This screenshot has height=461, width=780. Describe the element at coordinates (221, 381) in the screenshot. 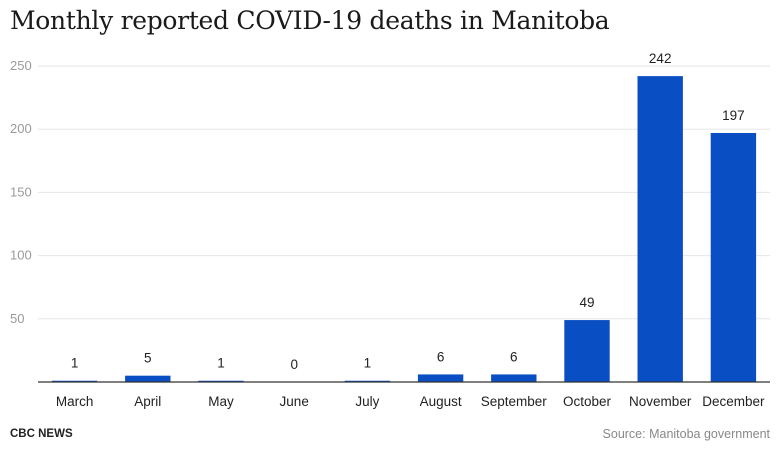

I see `bar-may` at that location.